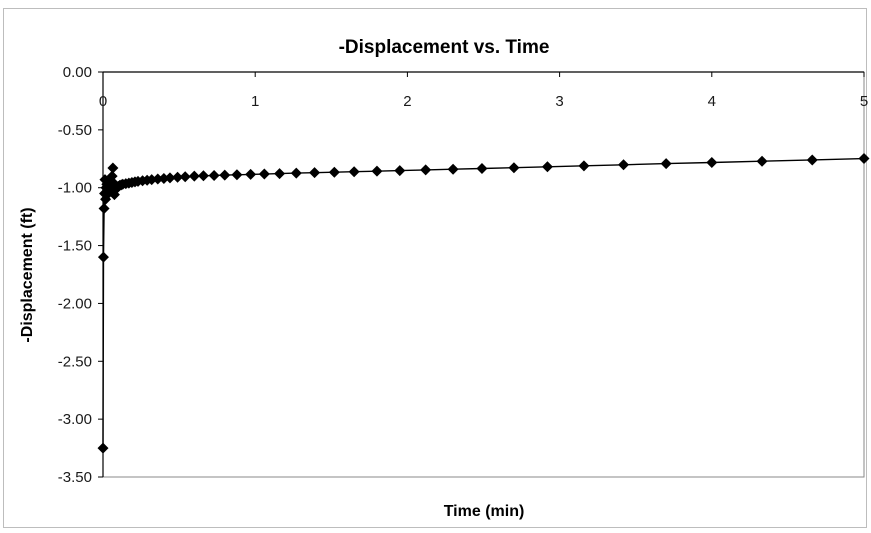 The image size is (871, 533). Describe the element at coordinates (75, 419) in the screenshot. I see `y-tick-label: -3.00` at that location.